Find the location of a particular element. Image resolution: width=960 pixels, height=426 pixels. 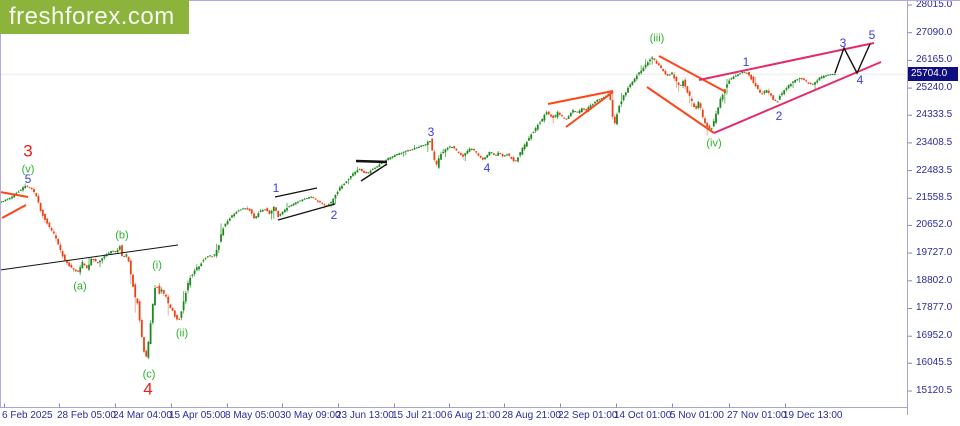

freshforex-logo: freshforex.com is located at coordinates (94, 17).